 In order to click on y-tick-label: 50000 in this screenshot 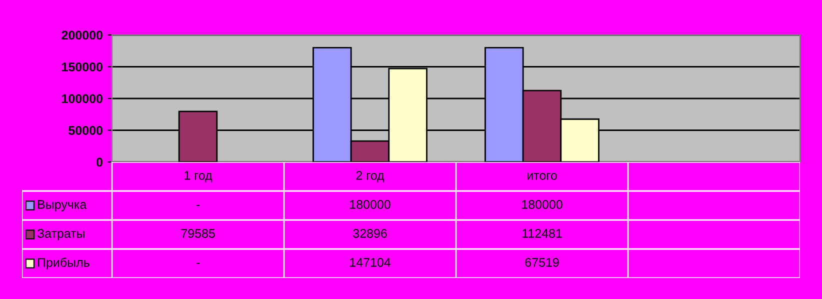, I will do `click(85, 130)`.